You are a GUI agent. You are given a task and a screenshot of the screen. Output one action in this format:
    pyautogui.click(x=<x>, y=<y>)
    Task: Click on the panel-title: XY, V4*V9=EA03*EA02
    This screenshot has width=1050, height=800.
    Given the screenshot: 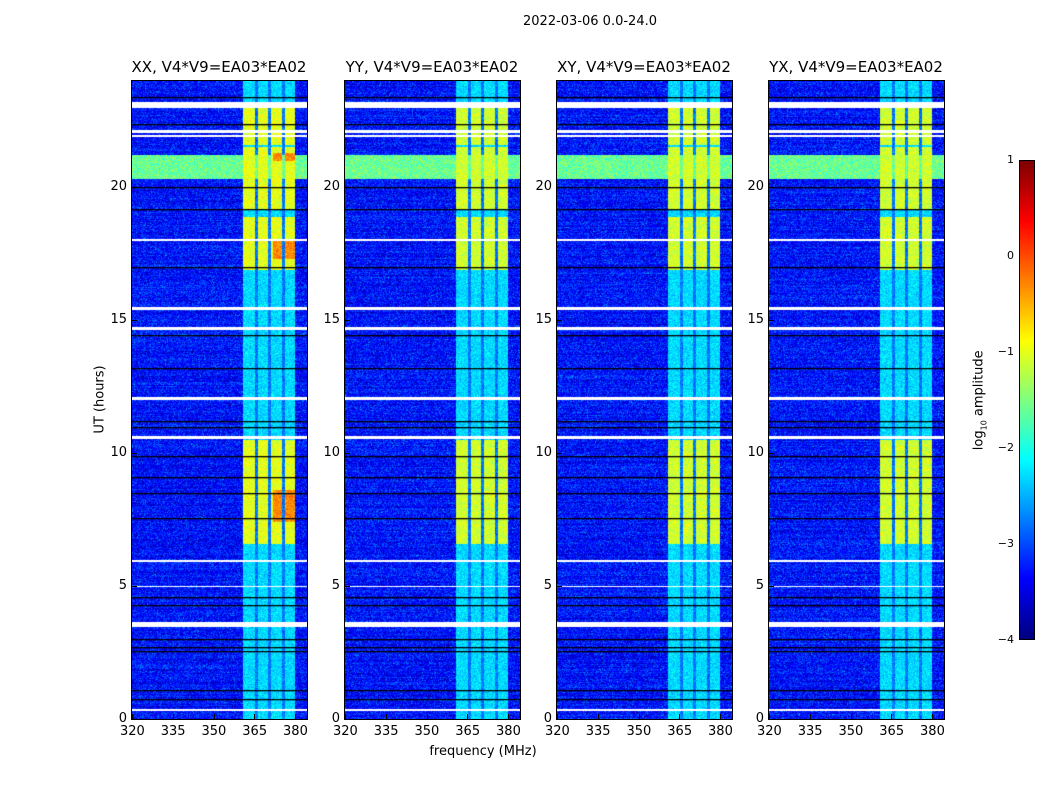 What is the action you would take?
    pyautogui.click(x=644, y=67)
    